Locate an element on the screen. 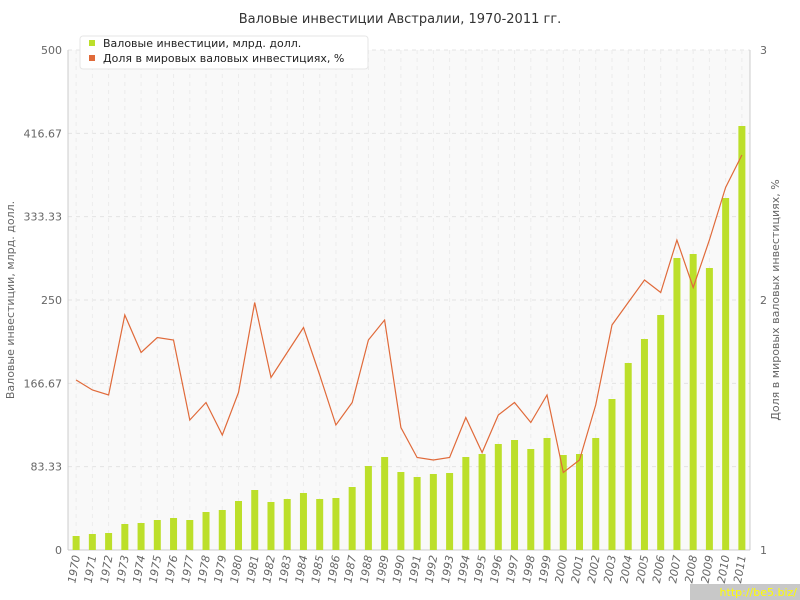 This screenshot has height=600, width=800. x-tick-label: 2002 is located at coordinates (594, 569).